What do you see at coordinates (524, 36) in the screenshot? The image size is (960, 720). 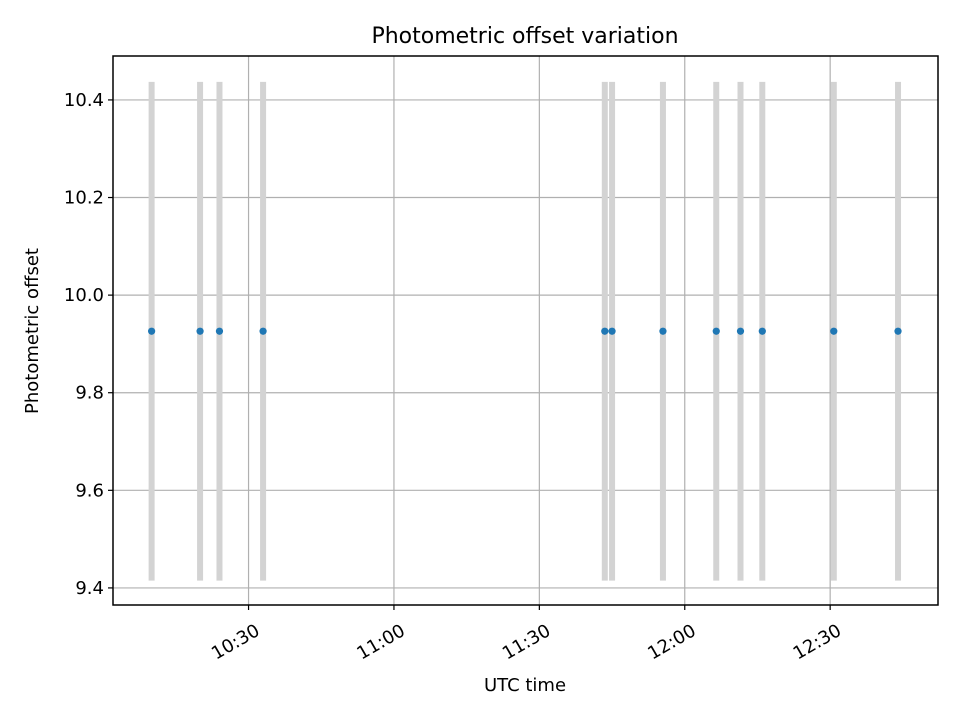 I see `chart-title: Photometric offset variation` at bounding box center [524, 36].